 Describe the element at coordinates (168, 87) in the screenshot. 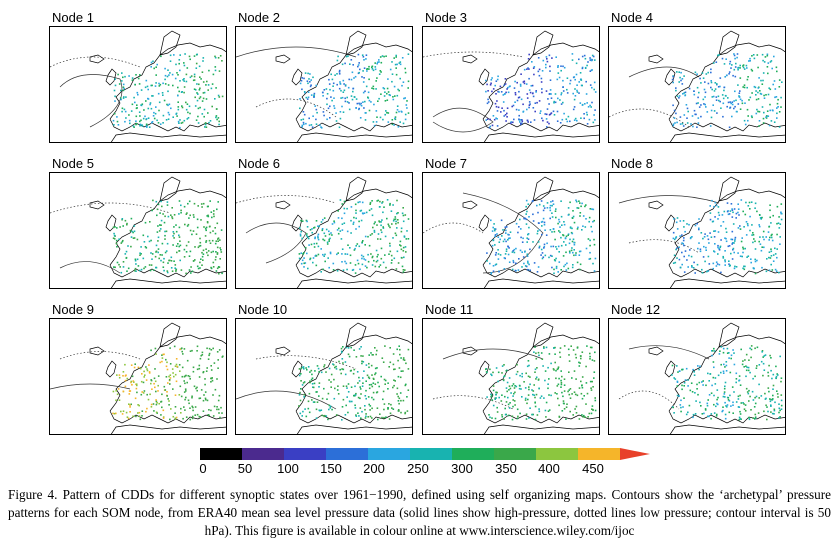

I see `europe-landmass` at that location.